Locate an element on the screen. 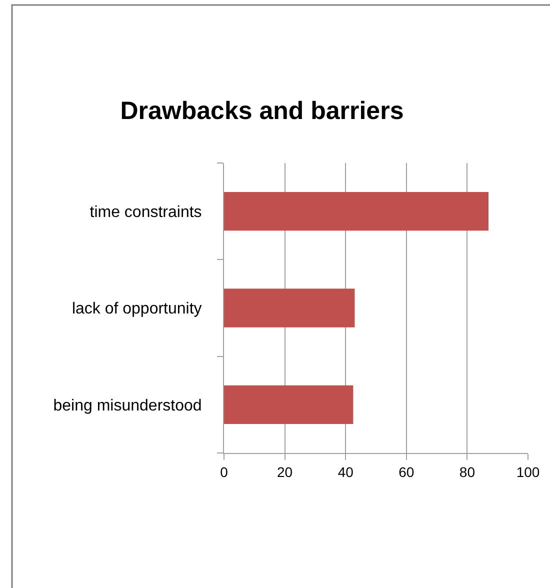 The width and height of the screenshot is (550, 588). x-tick-label: 20 is located at coordinates (285, 472).